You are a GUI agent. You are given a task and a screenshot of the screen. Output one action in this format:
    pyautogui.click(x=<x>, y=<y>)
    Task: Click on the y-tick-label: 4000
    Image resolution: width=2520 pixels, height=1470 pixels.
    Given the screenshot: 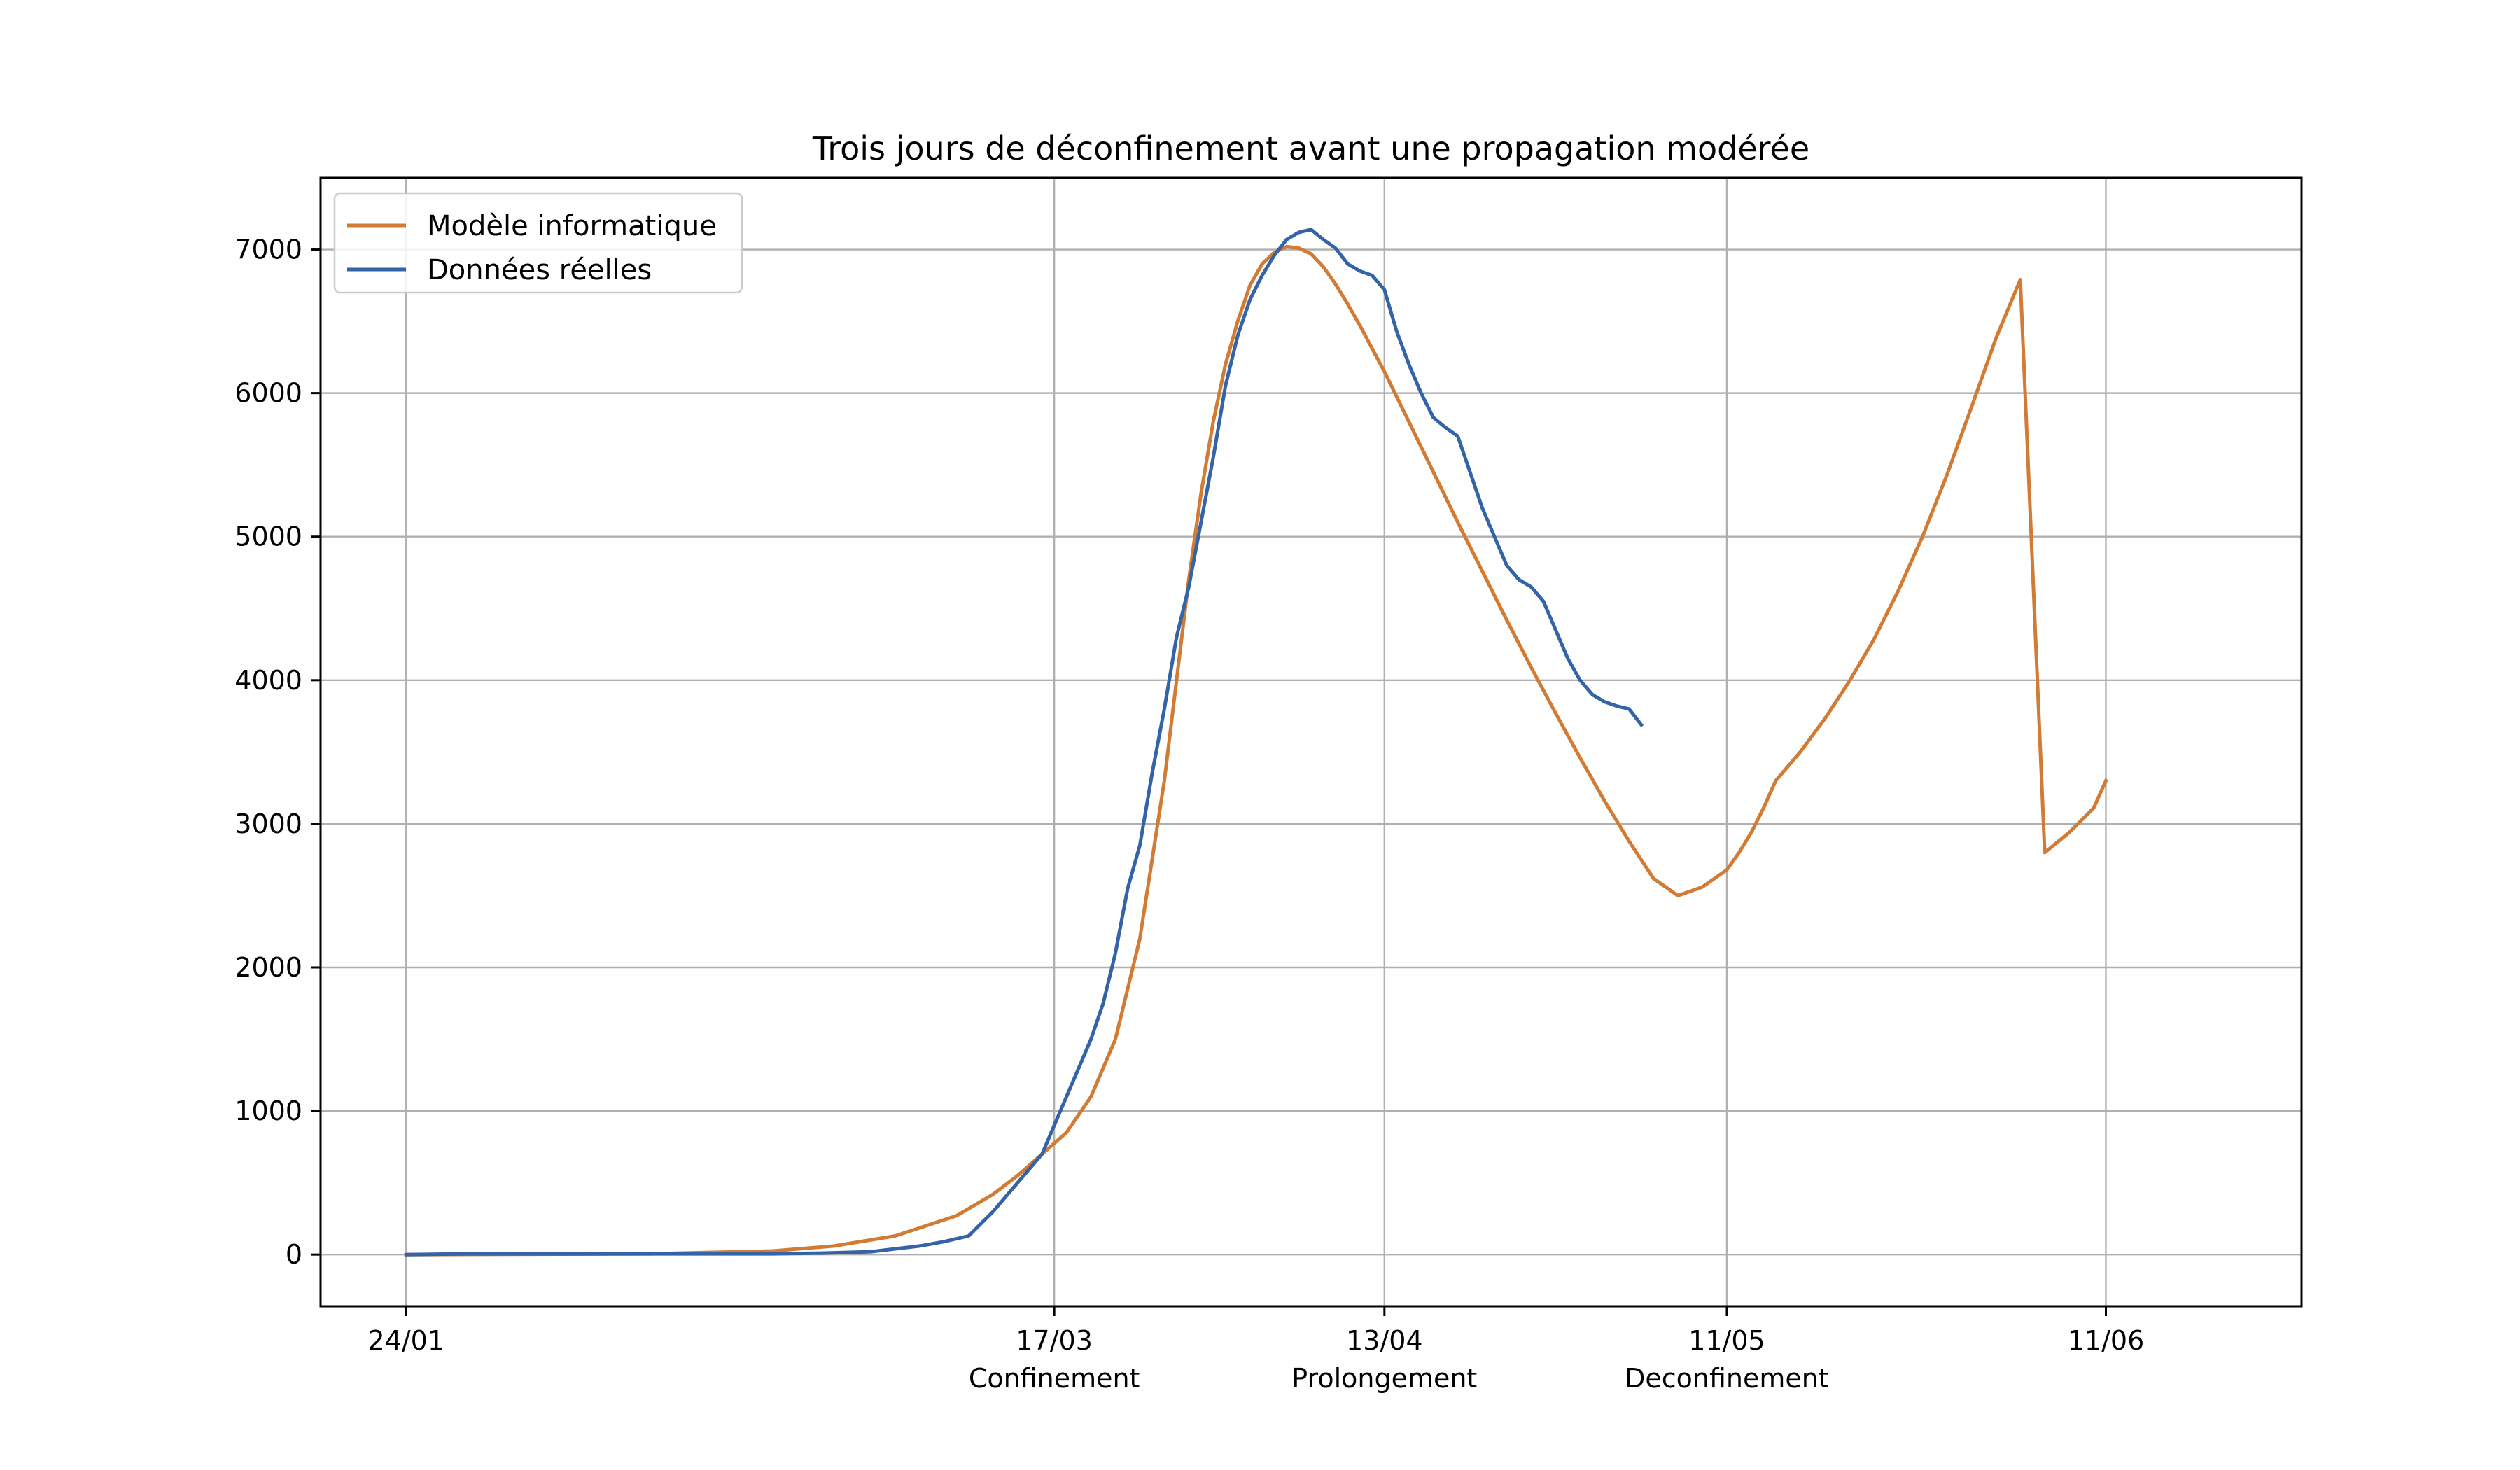 What is the action you would take?
    pyautogui.click(x=268, y=680)
    